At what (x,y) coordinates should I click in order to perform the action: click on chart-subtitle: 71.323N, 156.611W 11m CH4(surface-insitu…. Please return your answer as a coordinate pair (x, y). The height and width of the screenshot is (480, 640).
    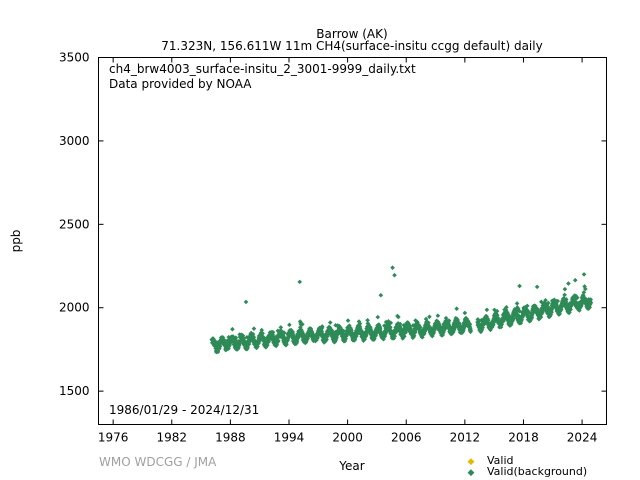
    Looking at the image, I should click on (351, 46).